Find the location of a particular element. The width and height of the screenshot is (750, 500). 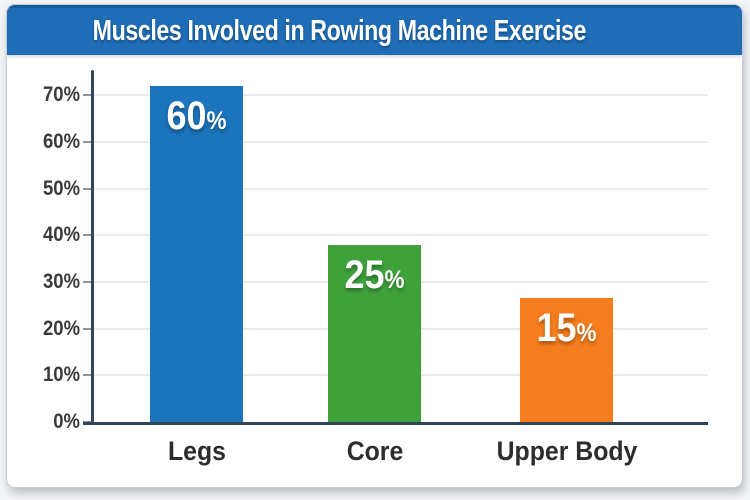

bar-value-label-legs: 60% is located at coordinates (197, 116).